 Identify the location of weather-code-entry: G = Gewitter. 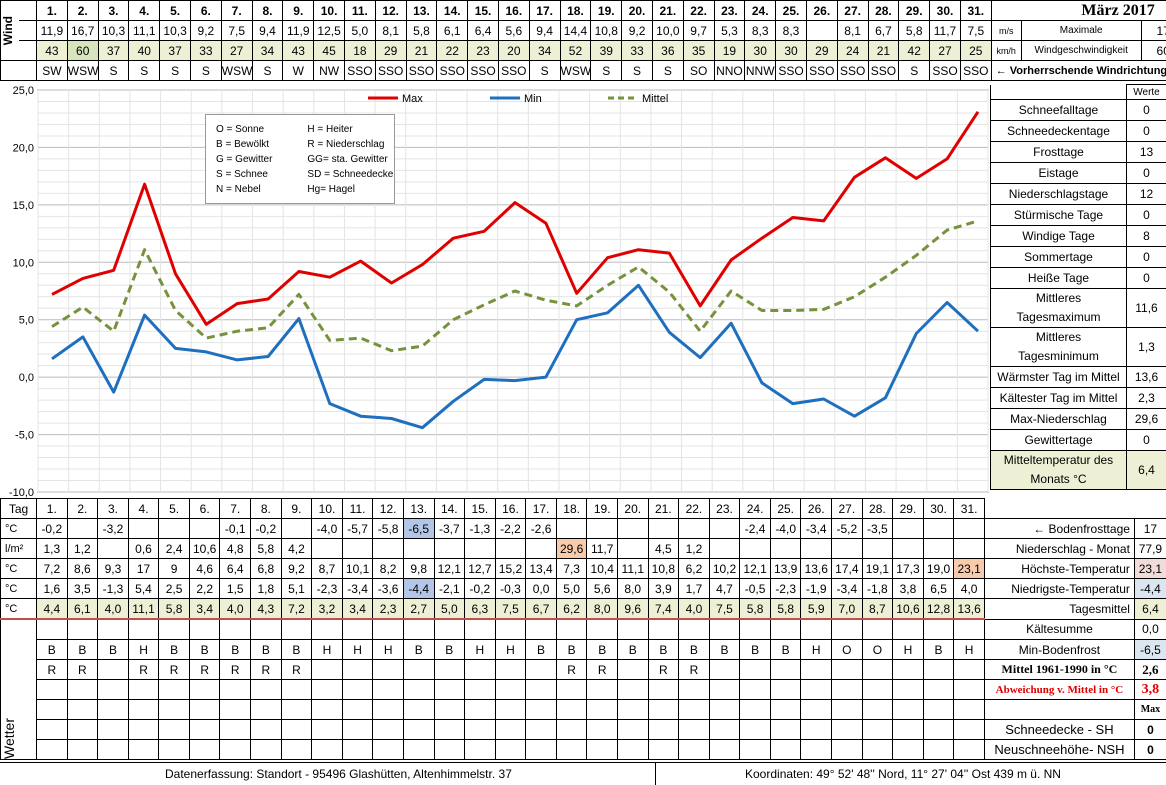
(261, 159).